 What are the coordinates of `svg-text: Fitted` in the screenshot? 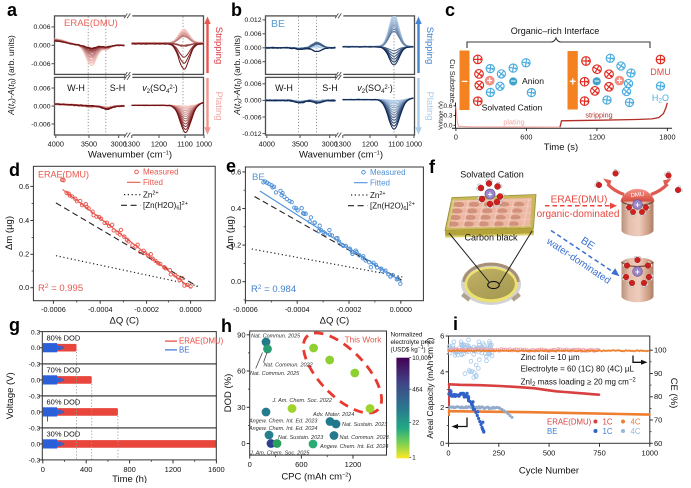 It's located at (153, 182).